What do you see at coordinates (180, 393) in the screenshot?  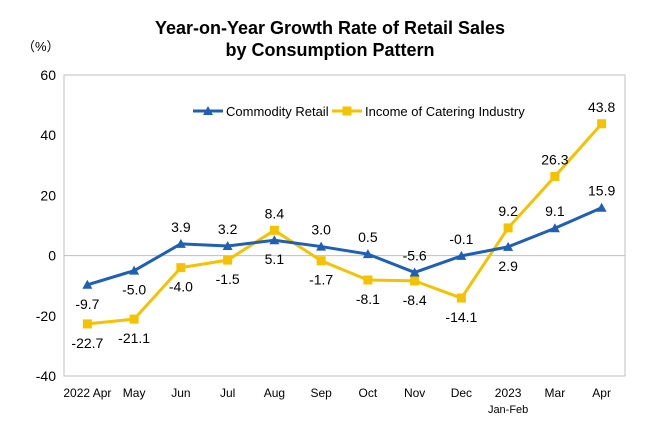 I see `x-tick-label: Jun` at bounding box center [180, 393].